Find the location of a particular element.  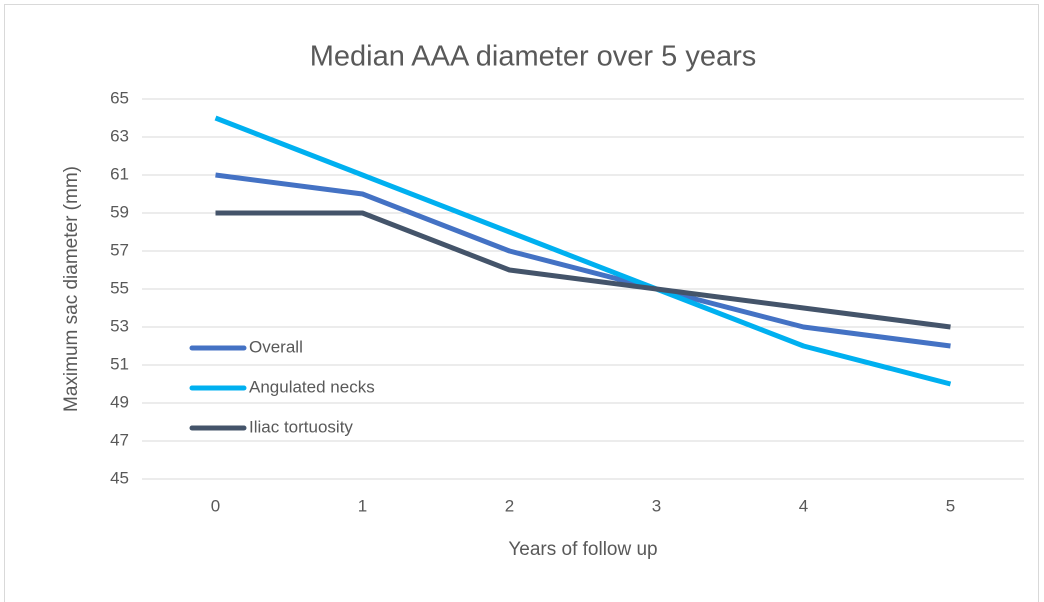

y-tick-label: 55 is located at coordinates (119, 287).